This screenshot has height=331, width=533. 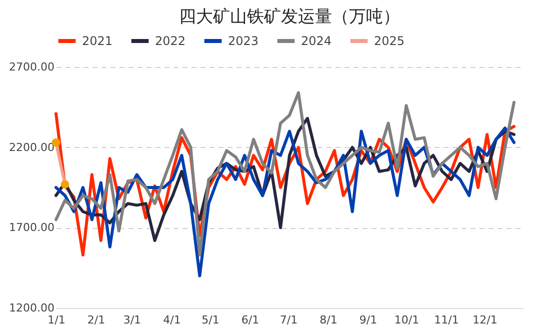 I want to click on y-tick-label: 2200.00, so click(x=31, y=147).